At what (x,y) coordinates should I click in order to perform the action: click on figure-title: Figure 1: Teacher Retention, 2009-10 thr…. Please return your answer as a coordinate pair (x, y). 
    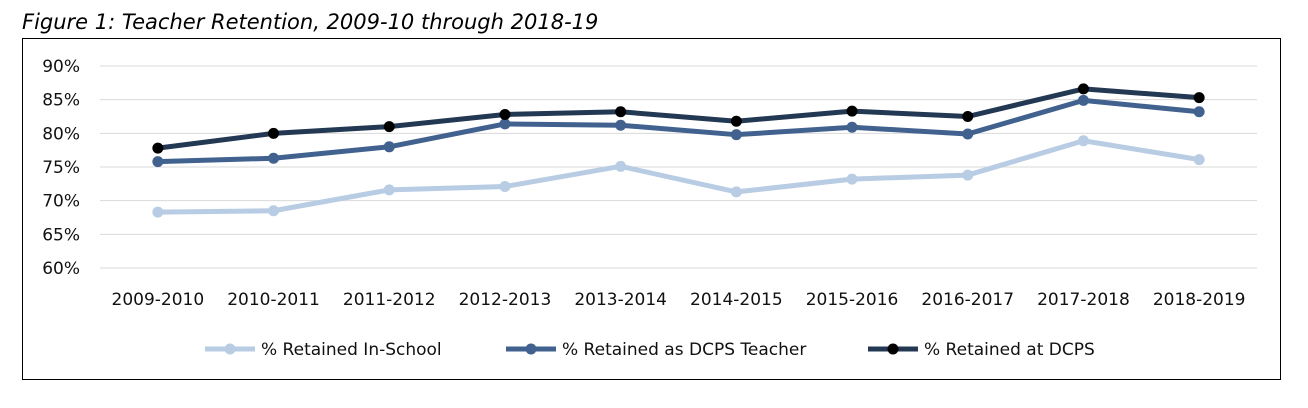
    Looking at the image, I should click on (310, 22).